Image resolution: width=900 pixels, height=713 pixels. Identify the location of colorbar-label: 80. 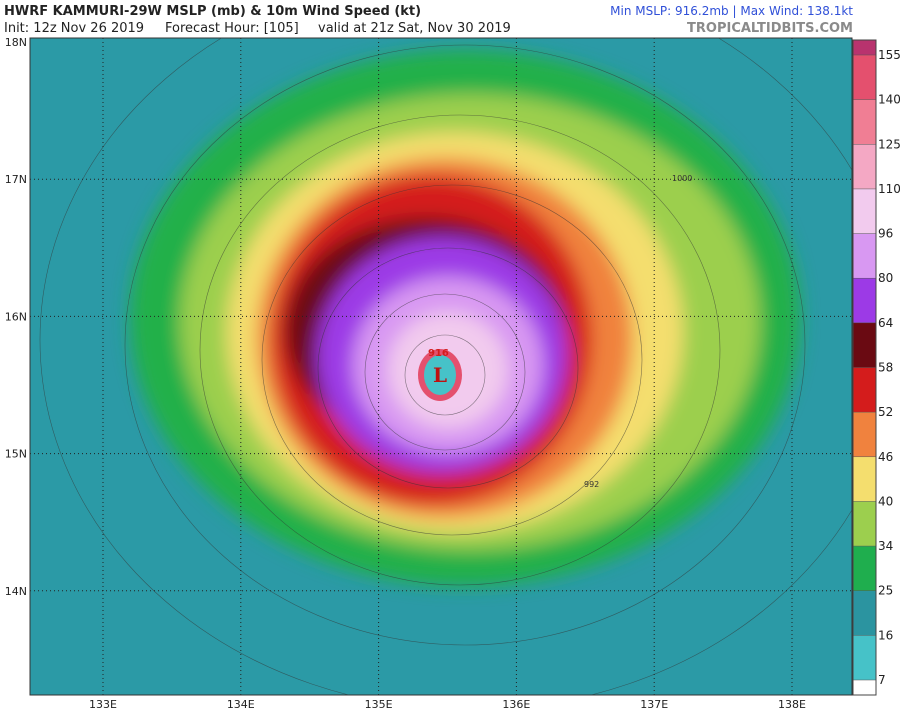
(885, 278).